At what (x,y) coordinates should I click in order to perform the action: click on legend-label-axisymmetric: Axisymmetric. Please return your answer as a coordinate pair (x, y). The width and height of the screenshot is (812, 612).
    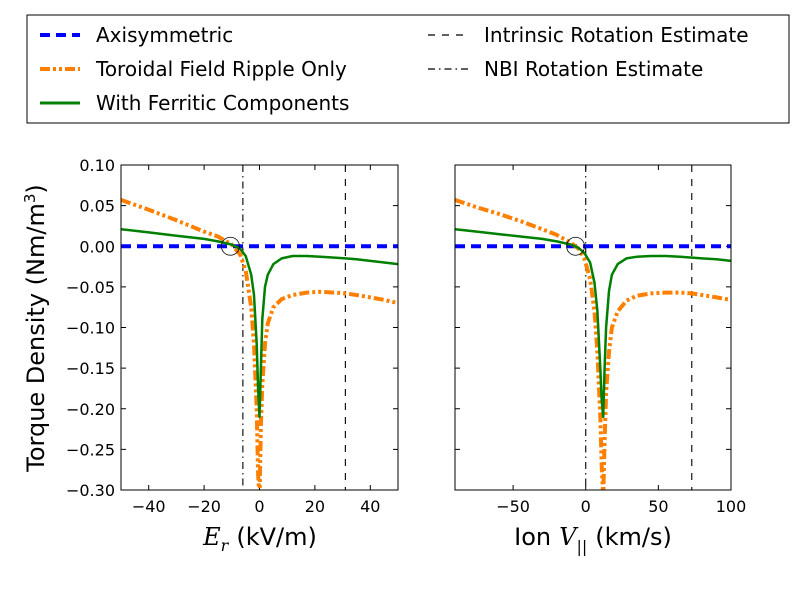
    Looking at the image, I should click on (164, 35).